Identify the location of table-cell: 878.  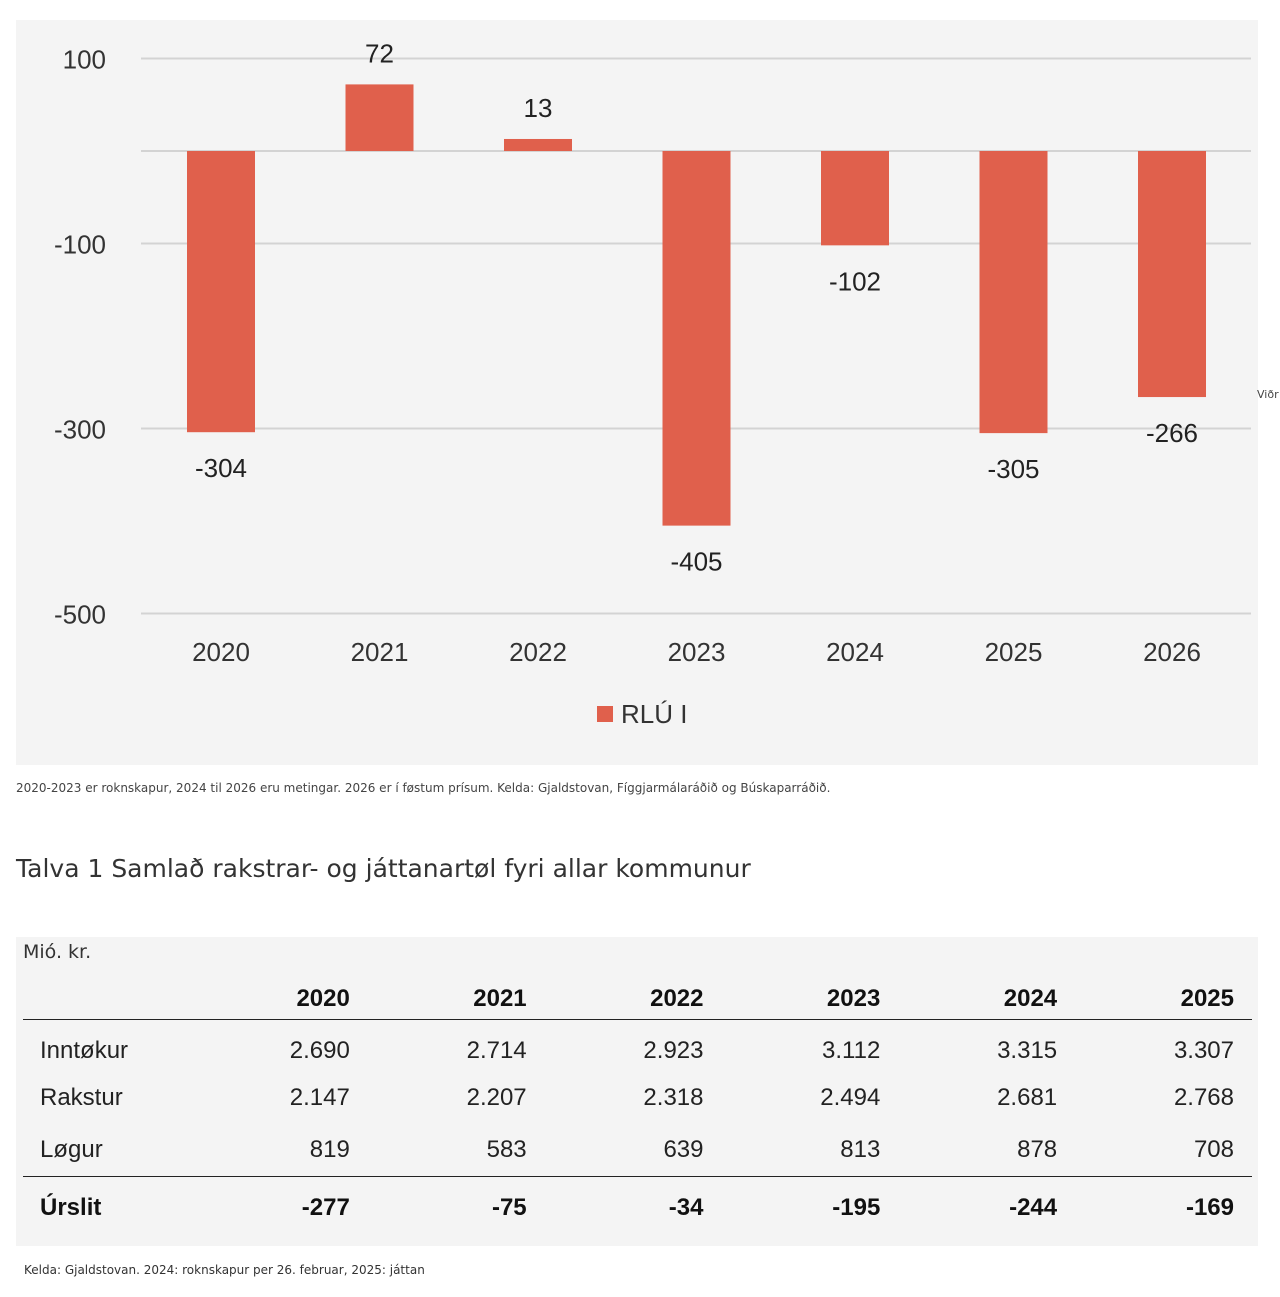
(1037, 1149).